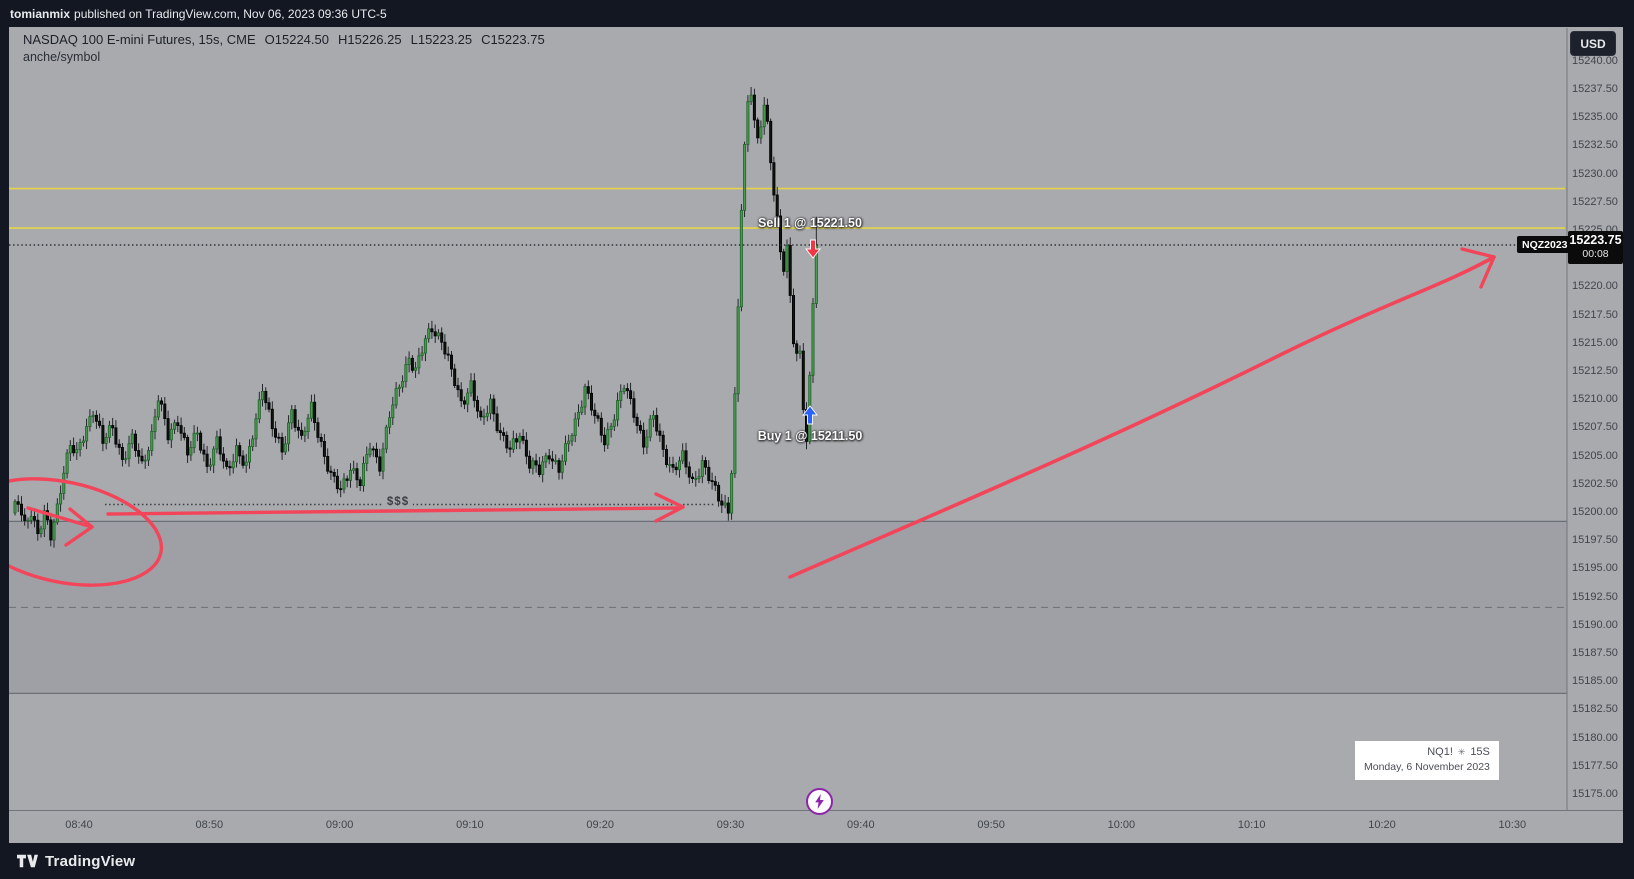  I want to click on currency-label: USD, so click(1593, 43).